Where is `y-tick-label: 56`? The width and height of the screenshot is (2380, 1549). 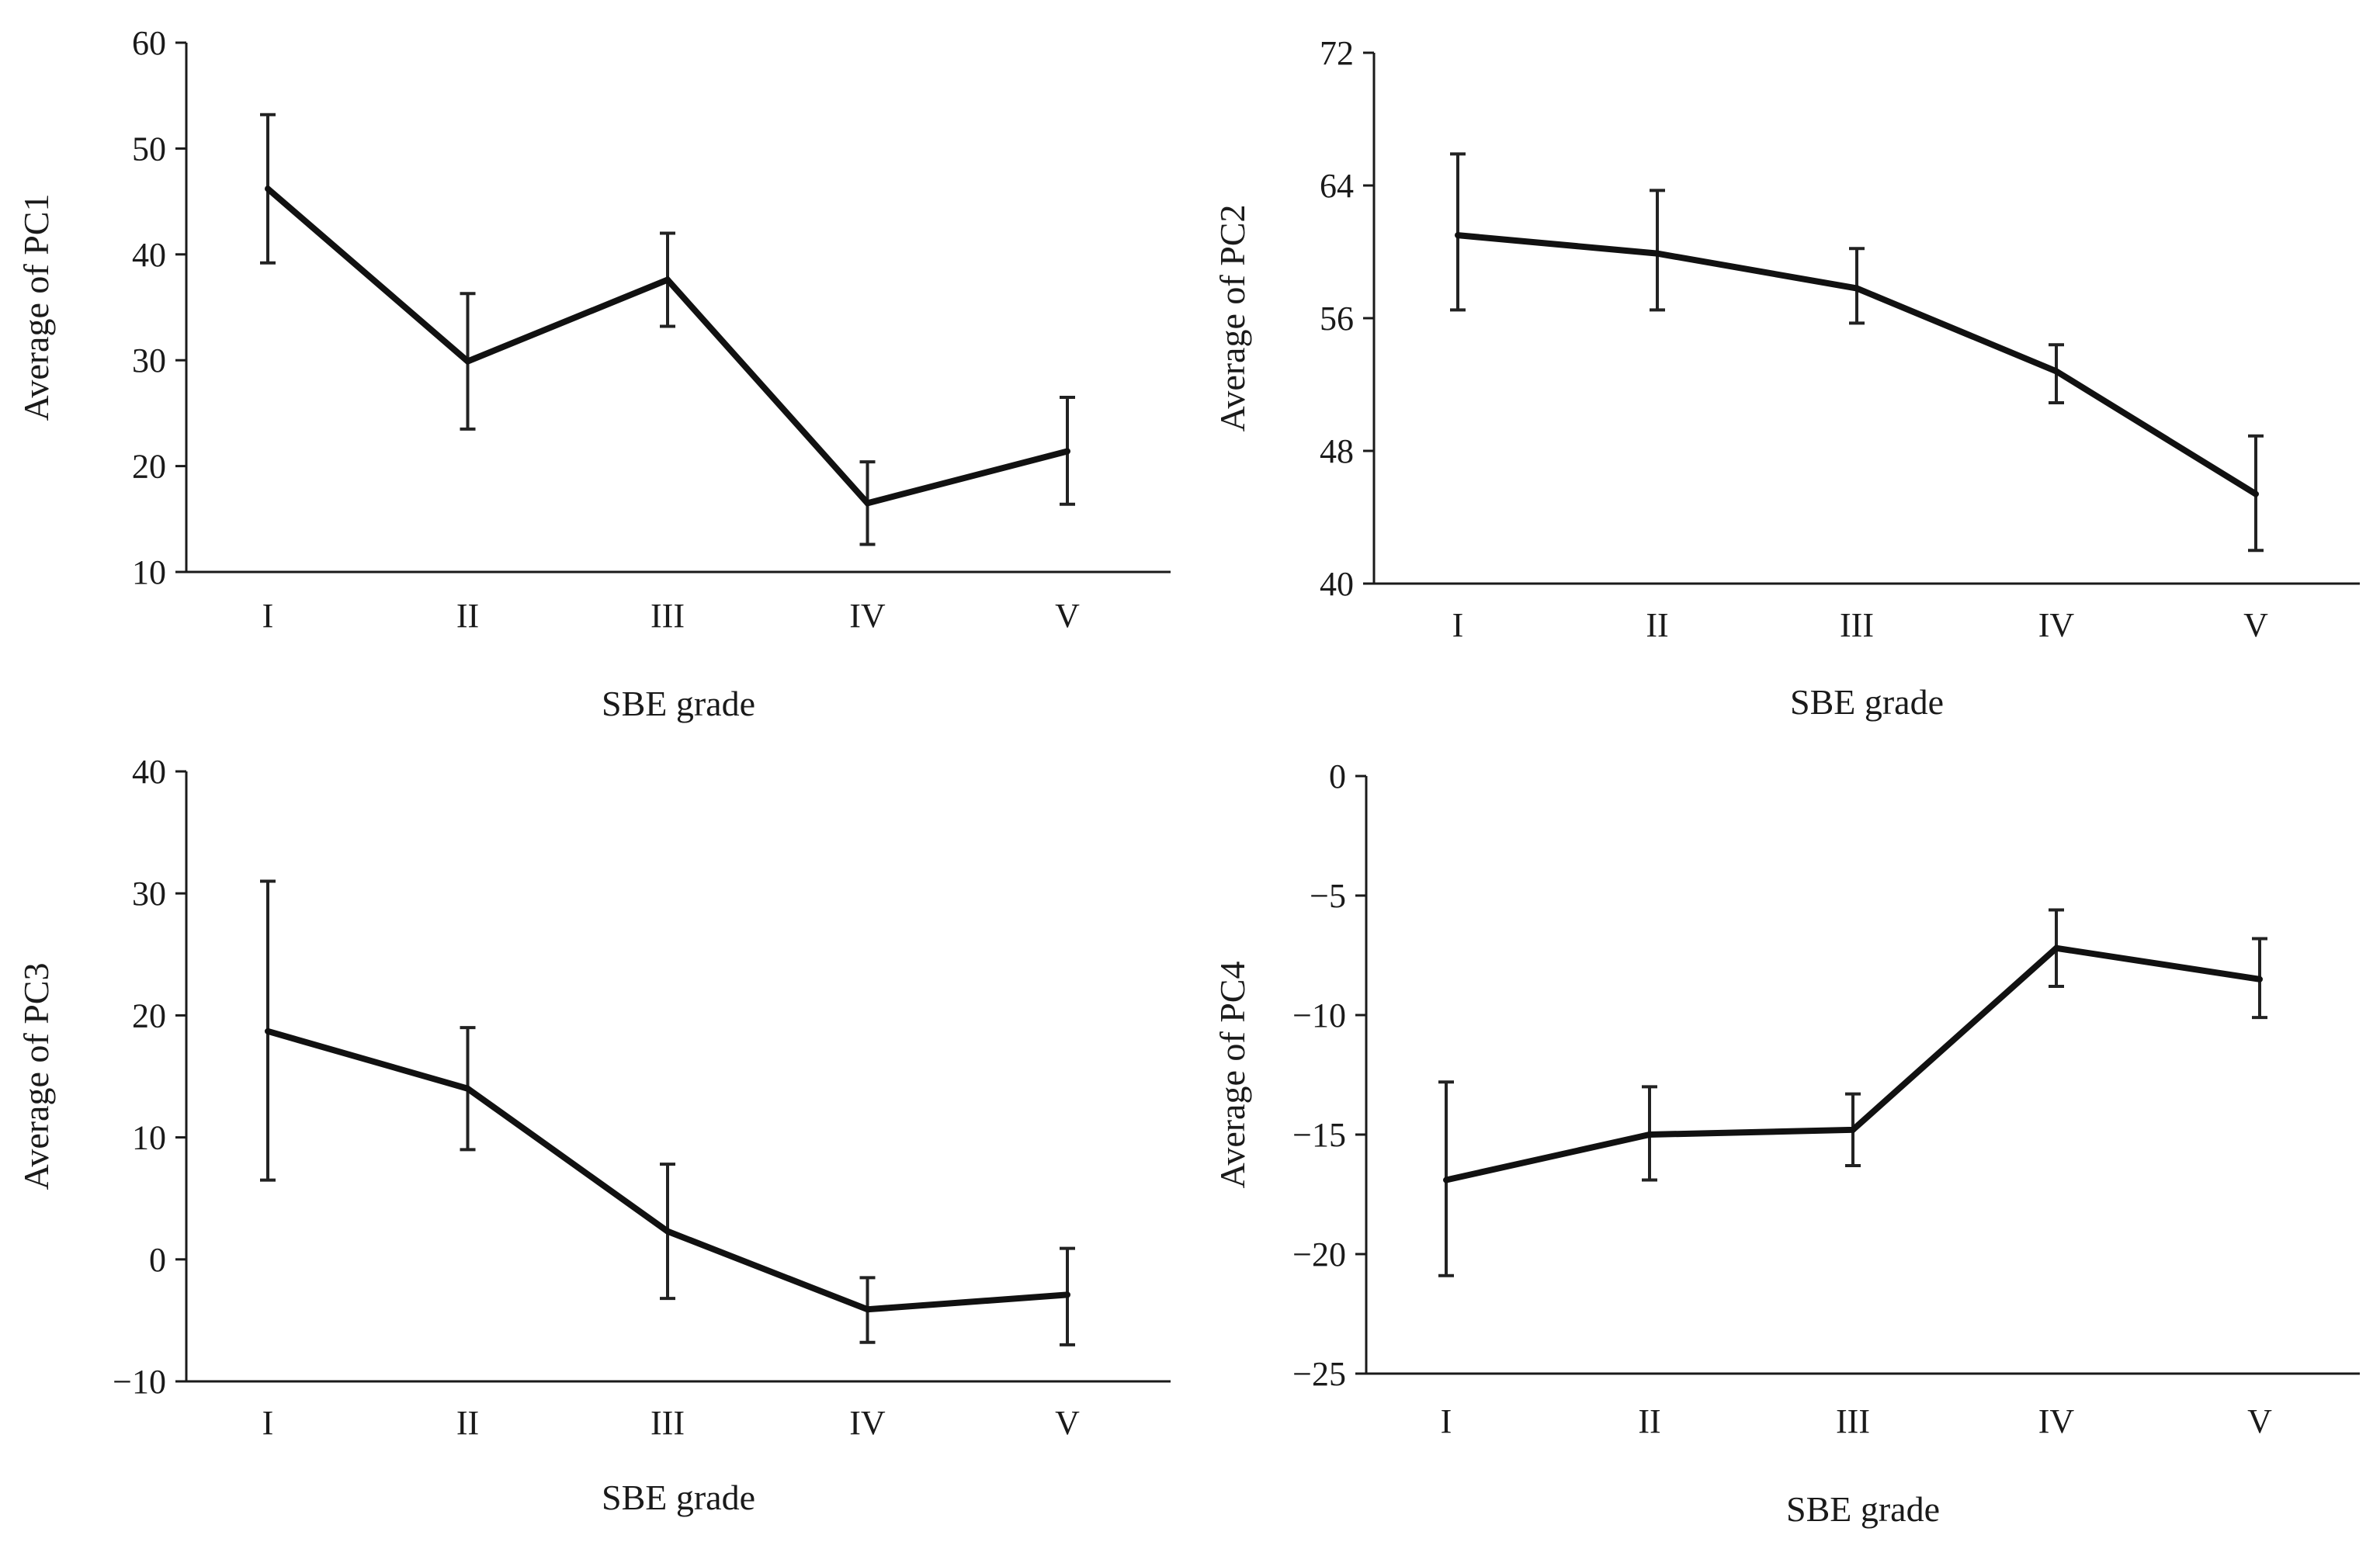 y-tick-label: 56 is located at coordinates (1337, 319).